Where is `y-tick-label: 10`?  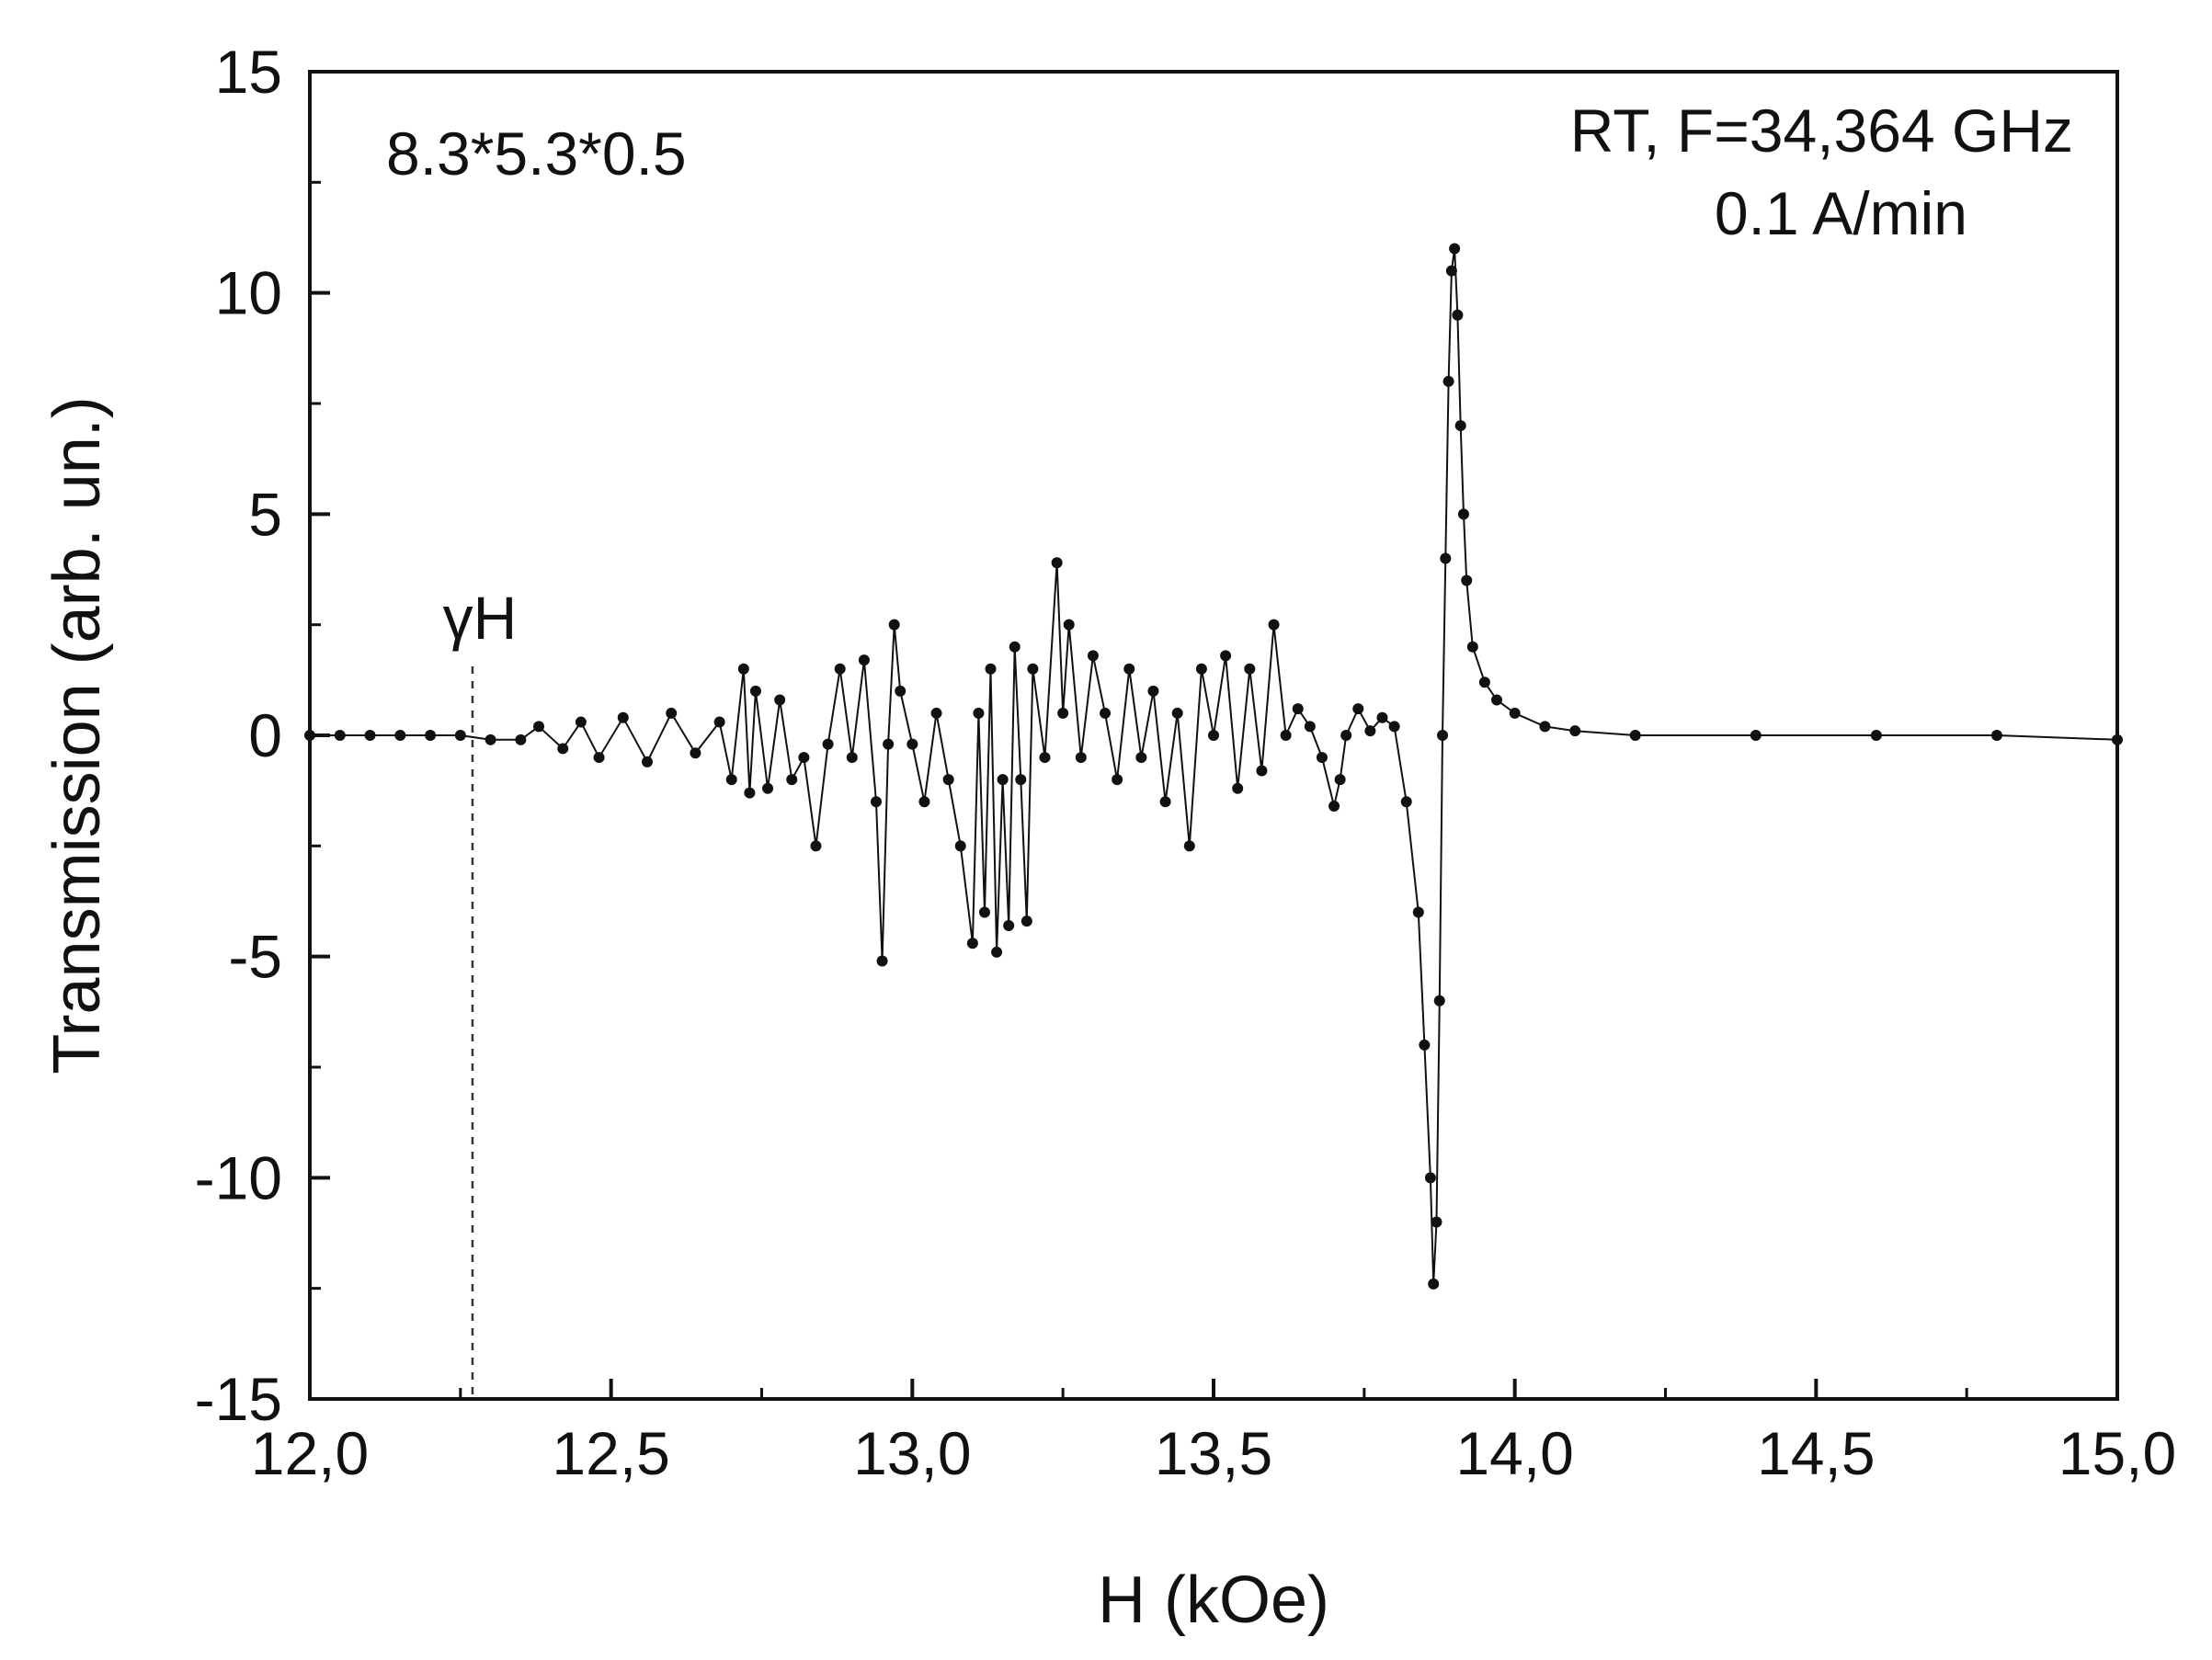
y-tick-label: 10 is located at coordinates (248, 293).